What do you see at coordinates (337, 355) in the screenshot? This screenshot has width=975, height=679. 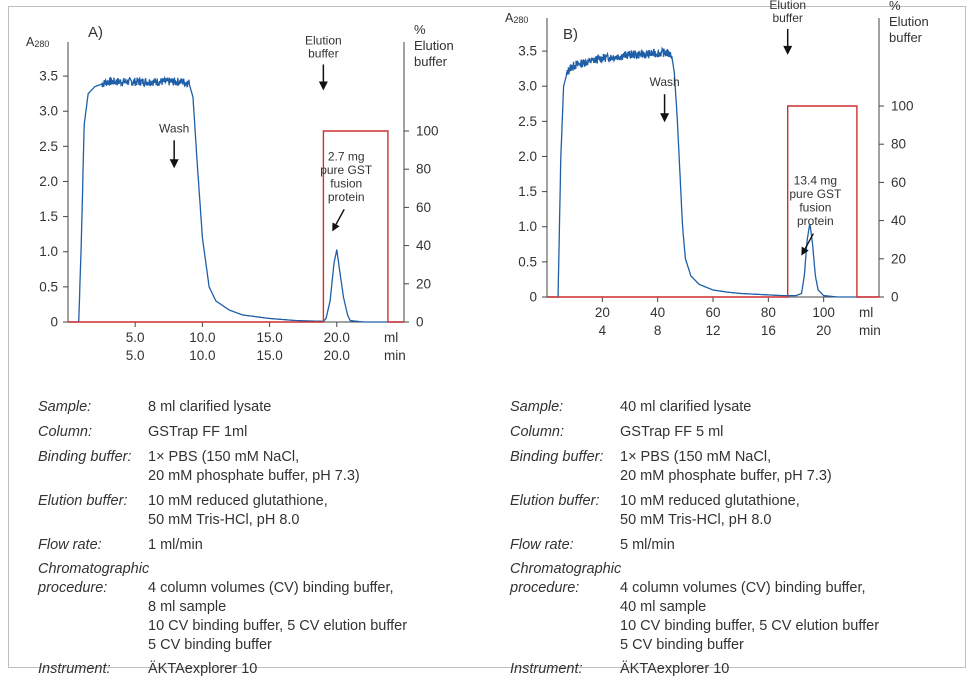 I see `a-x-tick-label-min: 20.0` at bounding box center [337, 355].